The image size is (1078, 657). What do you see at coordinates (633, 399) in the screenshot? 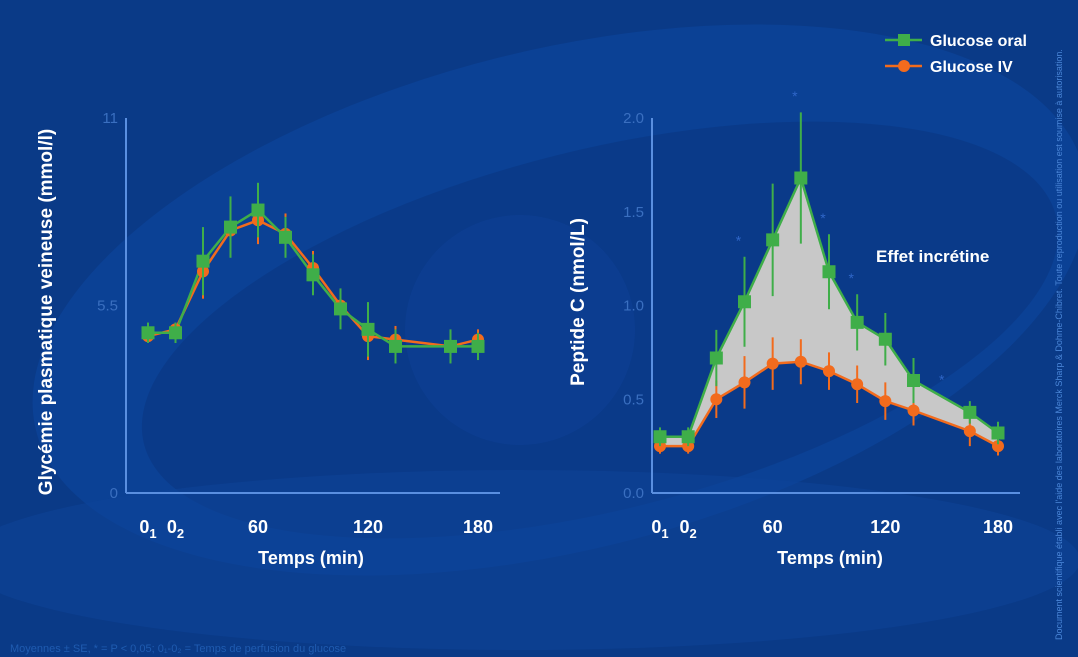
I see `y-tick-label: 0.5` at bounding box center [633, 399].